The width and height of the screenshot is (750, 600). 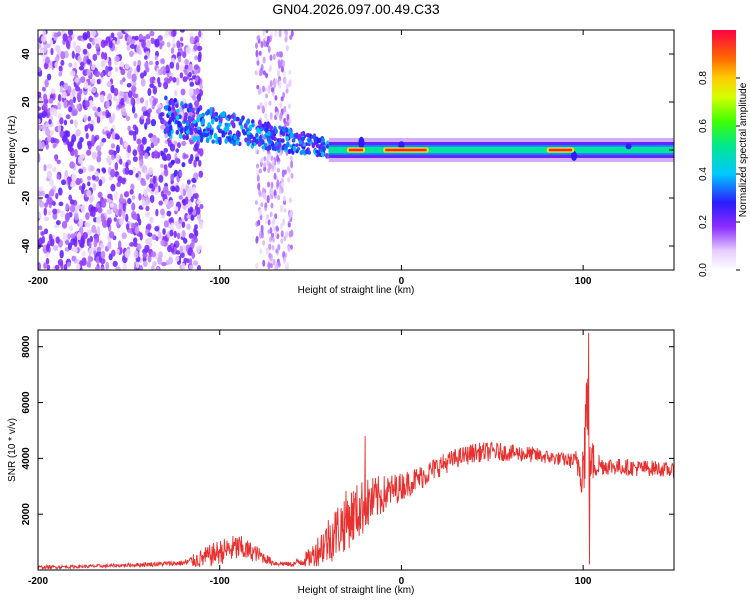 What do you see at coordinates (12, 450) in the screenshot?
I see `snr-y-axis-label: SNR (10 * v/v)` at bounding box center [12, 450].